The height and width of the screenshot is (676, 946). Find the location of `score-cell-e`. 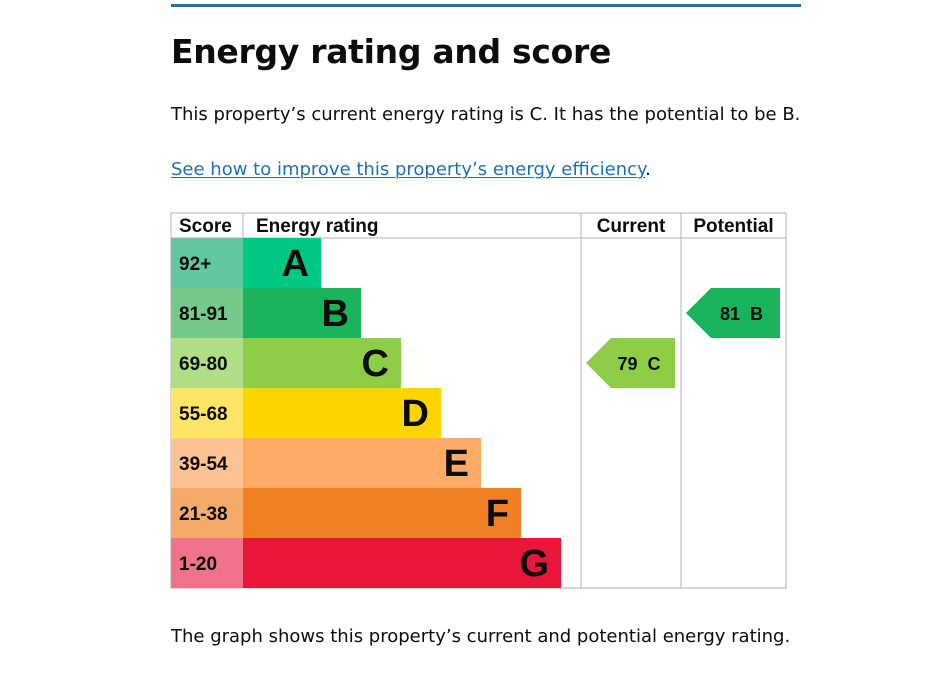

score-cell-e is located at coordinates (207, 463).